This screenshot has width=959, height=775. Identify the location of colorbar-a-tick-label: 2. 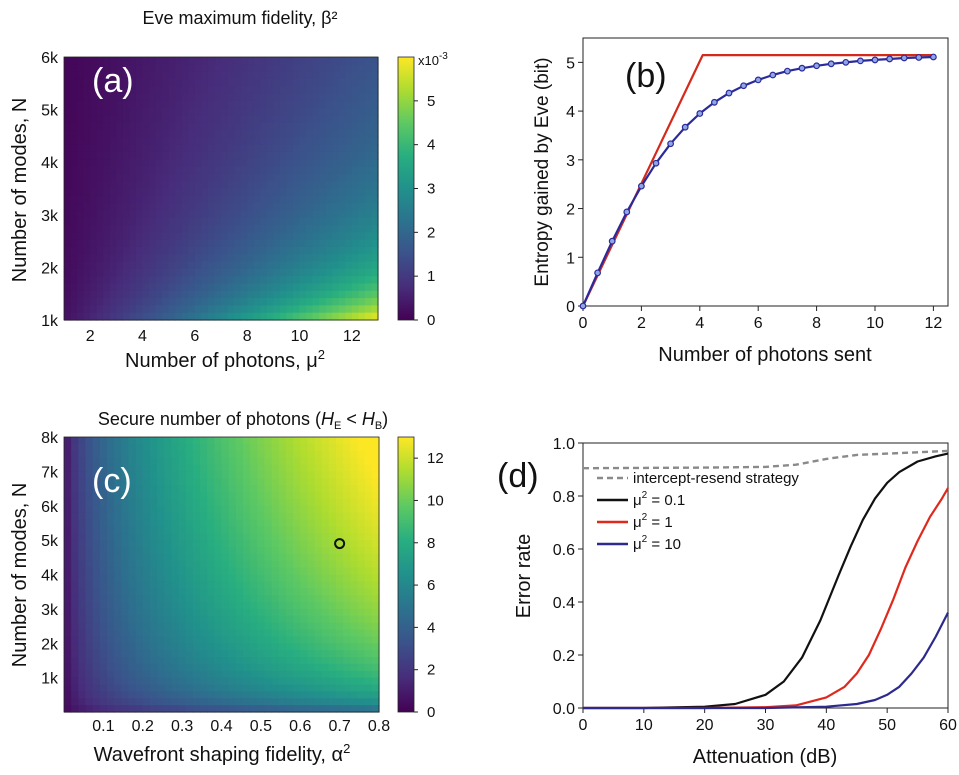
(431, 232).